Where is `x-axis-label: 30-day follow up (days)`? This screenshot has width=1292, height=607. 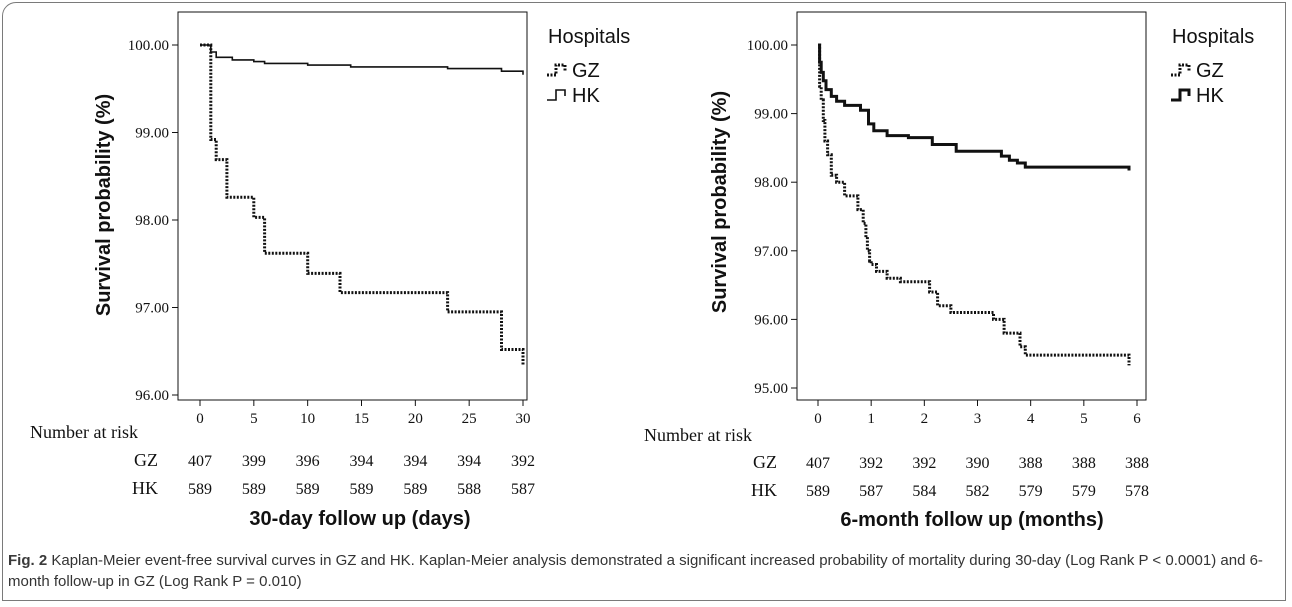 x-axis-label: 30-day follow up (days) is located at coordinates (359, 519).